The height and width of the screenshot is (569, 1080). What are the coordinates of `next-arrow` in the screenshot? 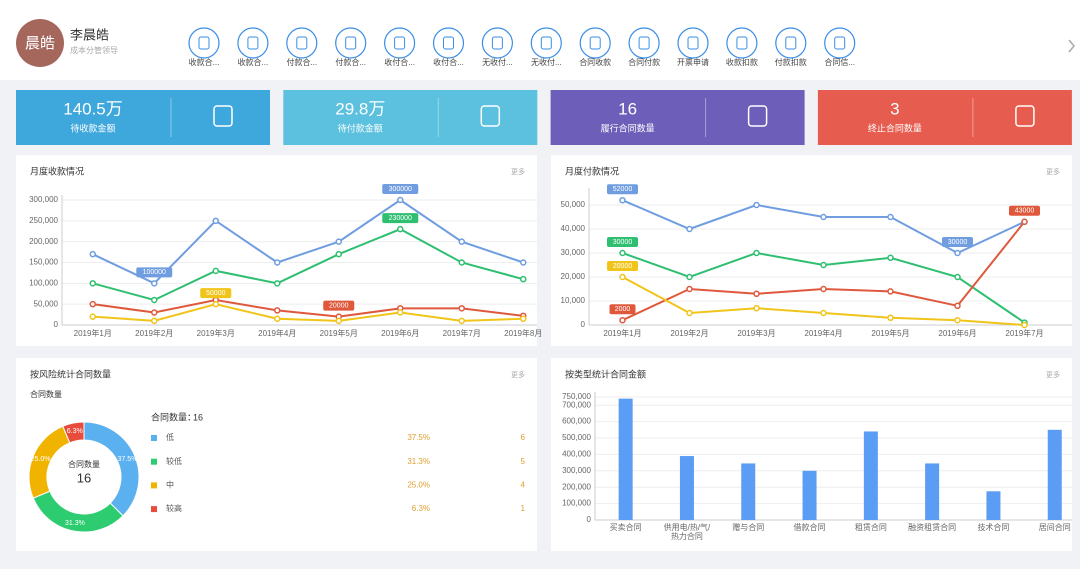 It's located at (1071, 46).